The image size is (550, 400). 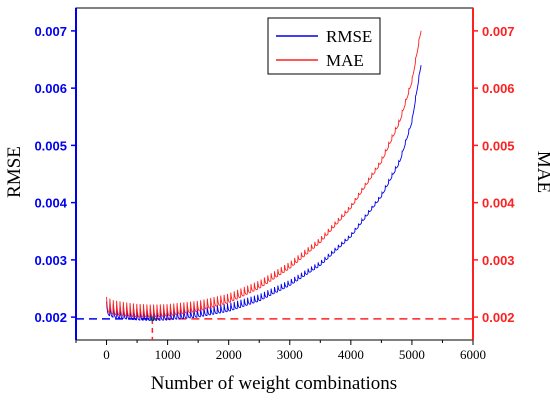 What do you see at coordinates (541, 172) in the screenshot?
I see `right-axis-label: MAE` at bounding box center [541, 172].